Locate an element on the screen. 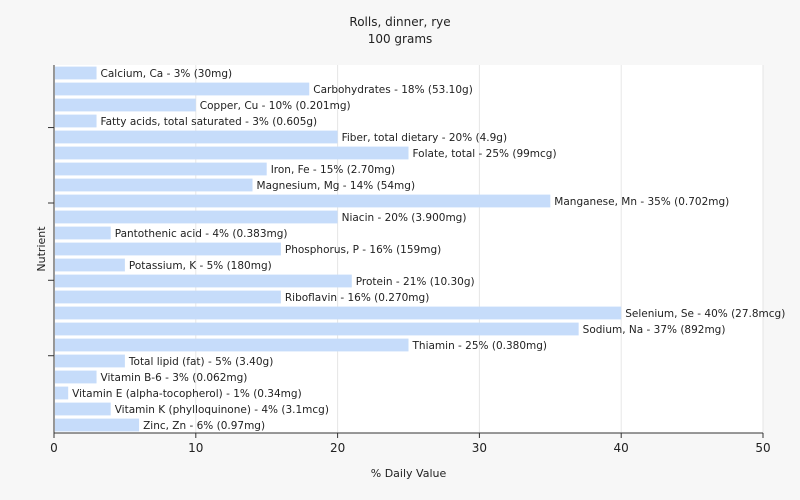 This screenshot has width=800, height=500. bar-label-4: Fiber, total dietary - 20% (4.9g) is located at coordinates (424, 138).